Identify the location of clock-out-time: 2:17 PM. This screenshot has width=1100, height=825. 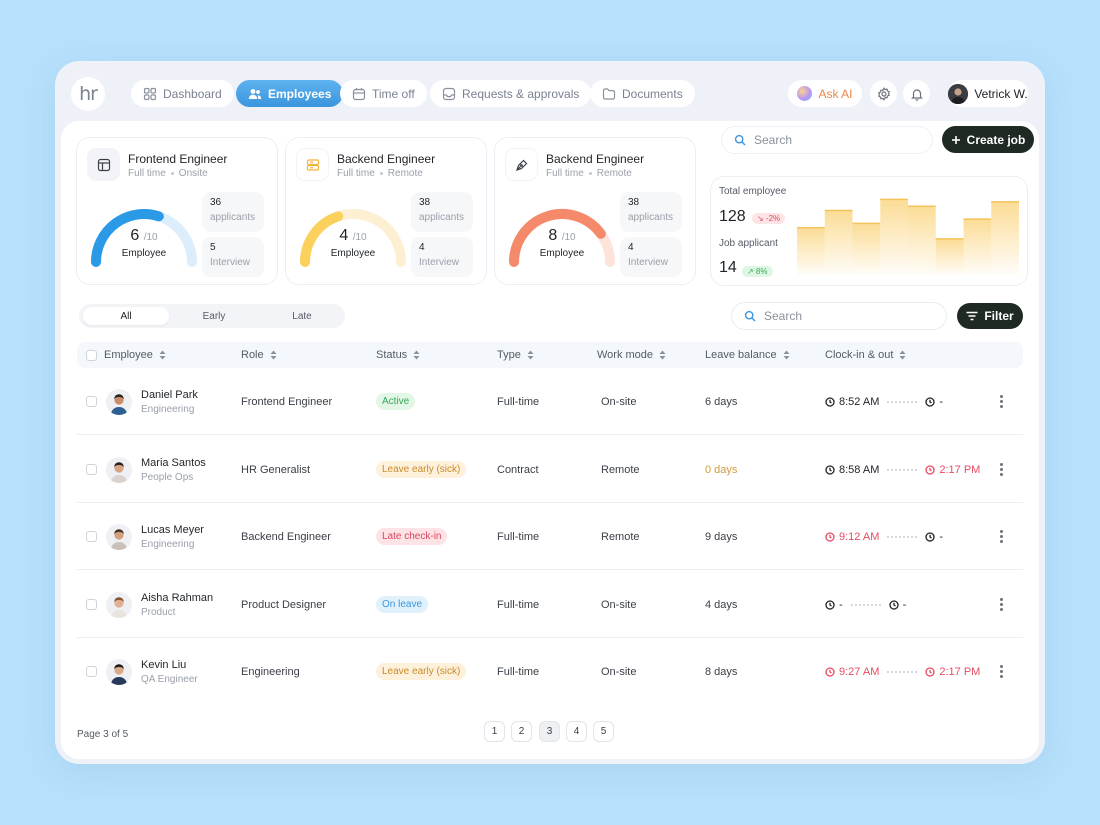
(960, 469).